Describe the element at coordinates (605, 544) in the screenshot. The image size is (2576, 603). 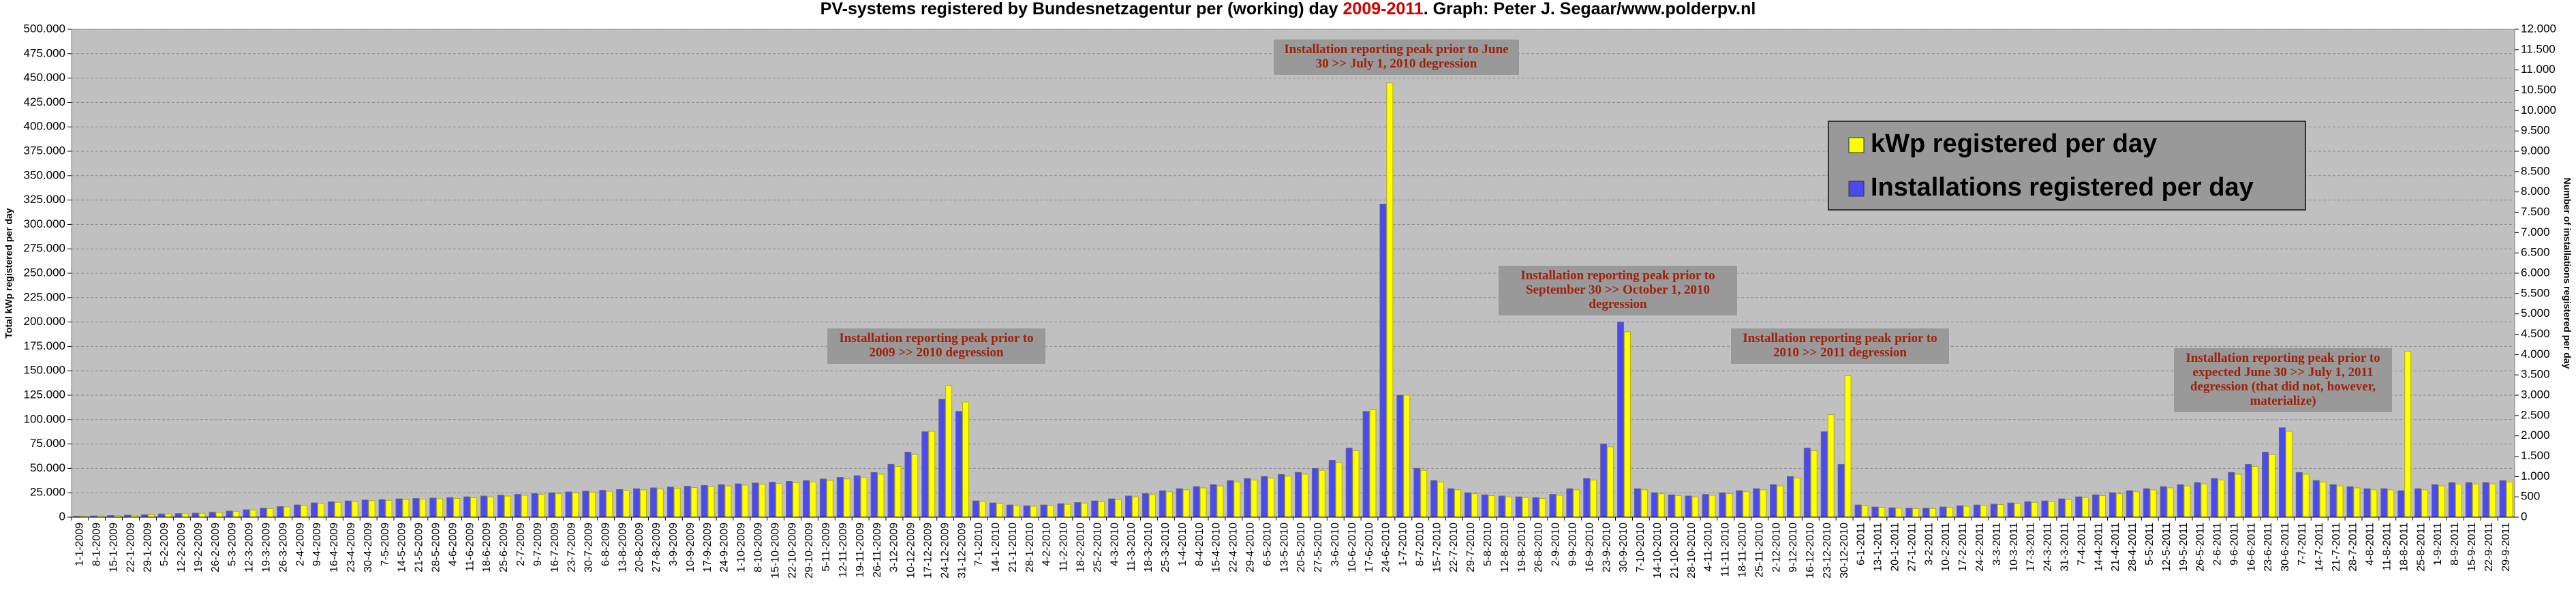
I see `x-tick-label: 6-8-2009` at that location.